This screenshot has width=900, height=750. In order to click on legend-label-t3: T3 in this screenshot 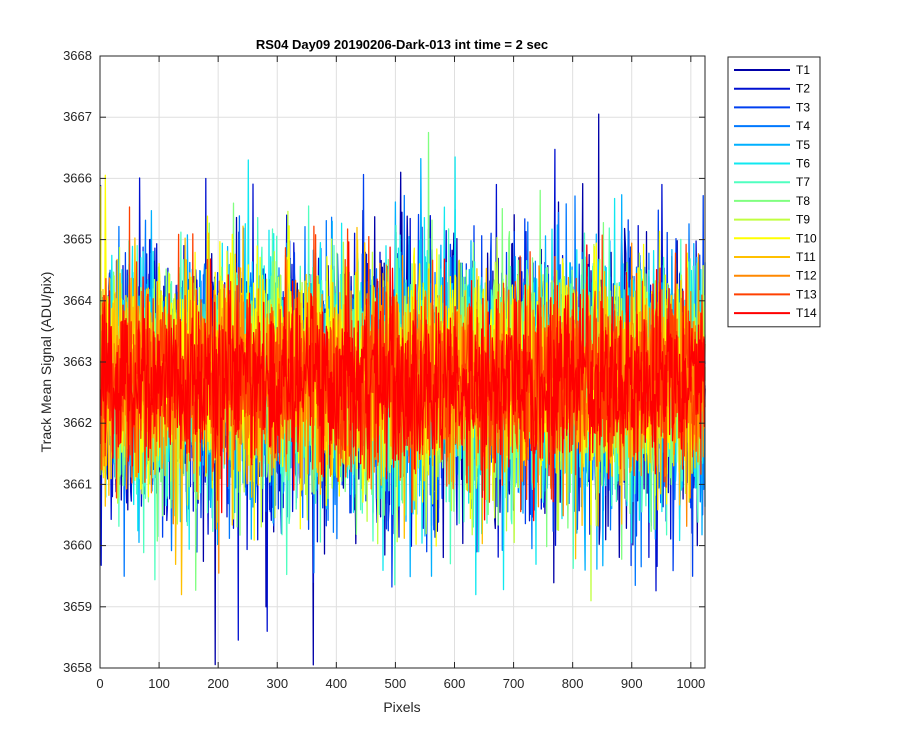, I will do `click(803, 107)`.